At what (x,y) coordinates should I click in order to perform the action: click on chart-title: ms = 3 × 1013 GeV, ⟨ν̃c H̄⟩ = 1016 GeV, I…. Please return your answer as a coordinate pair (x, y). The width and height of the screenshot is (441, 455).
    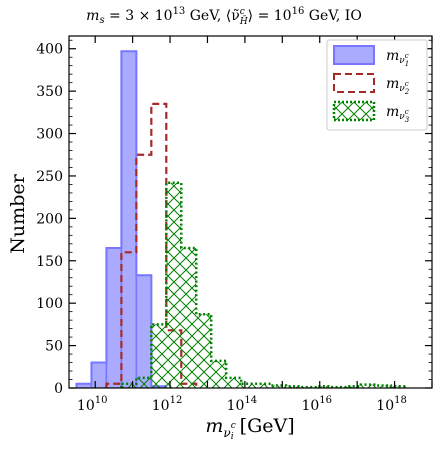
    Looking at the image, I should click on (224, 16).